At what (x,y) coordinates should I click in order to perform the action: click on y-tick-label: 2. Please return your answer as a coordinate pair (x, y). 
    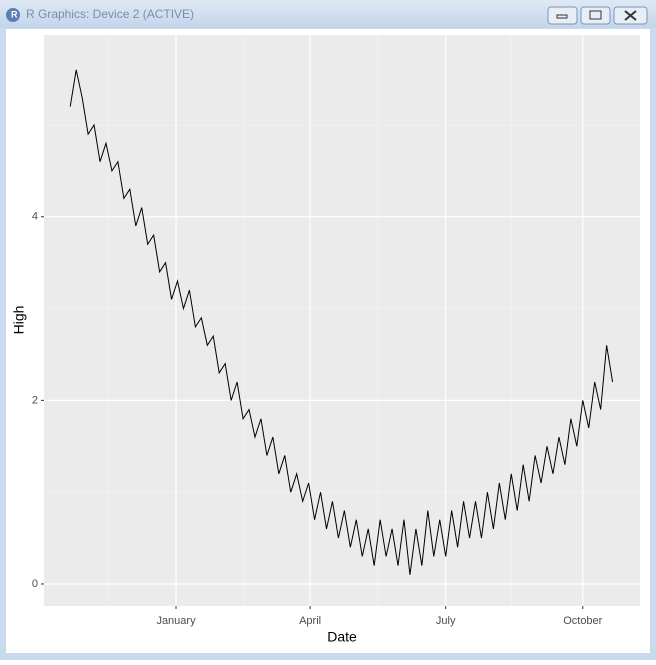
    Looking at the image, I should click on (35, 400).